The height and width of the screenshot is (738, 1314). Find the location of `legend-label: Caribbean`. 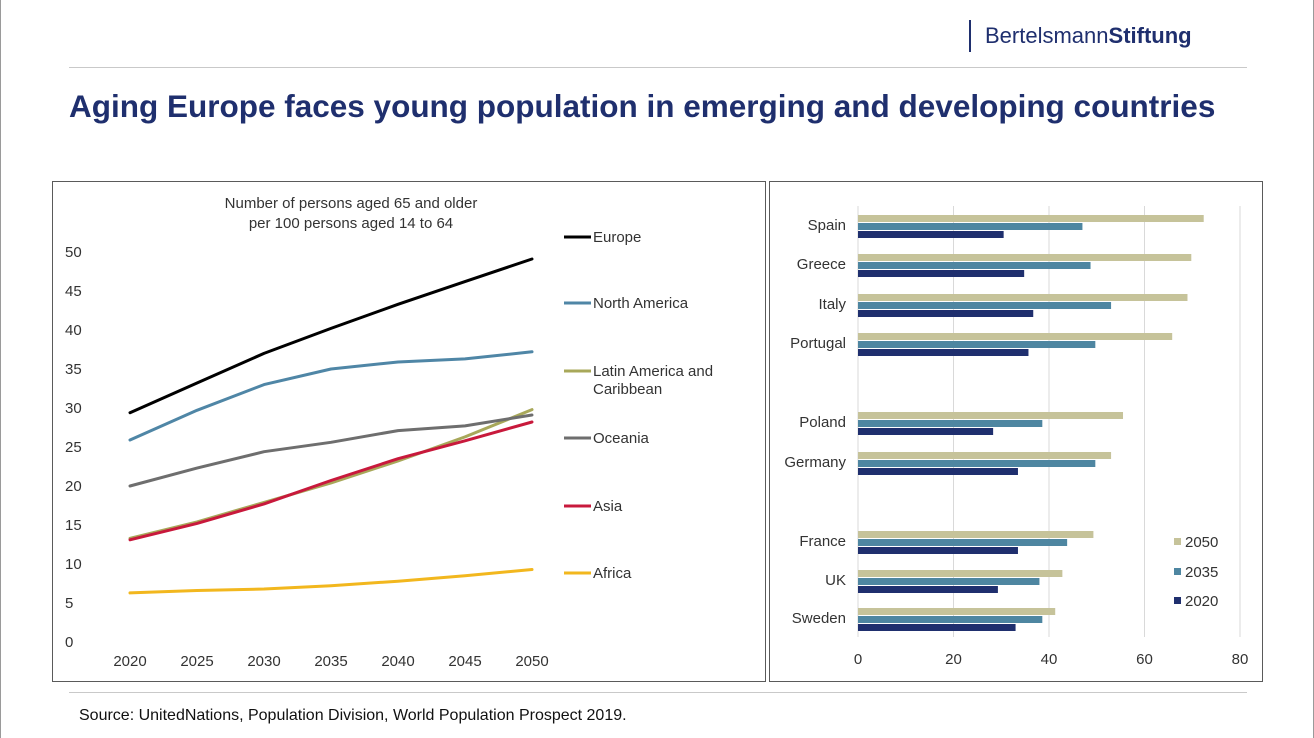

legend-label: Caribbean is located at coordinates (627, 389).